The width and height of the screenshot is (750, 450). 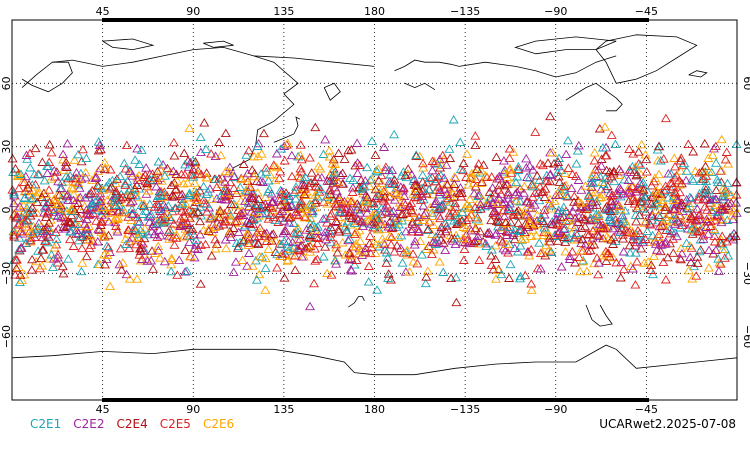 I want to click on lat-tick-label-right: −30, so click(x=745, y=273).